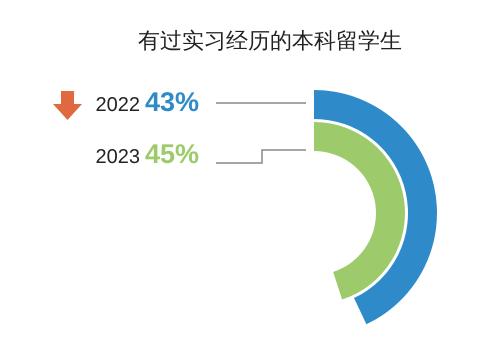 The image size is (500, 354). I want to click on data-label: 45%, so click(172, 154).